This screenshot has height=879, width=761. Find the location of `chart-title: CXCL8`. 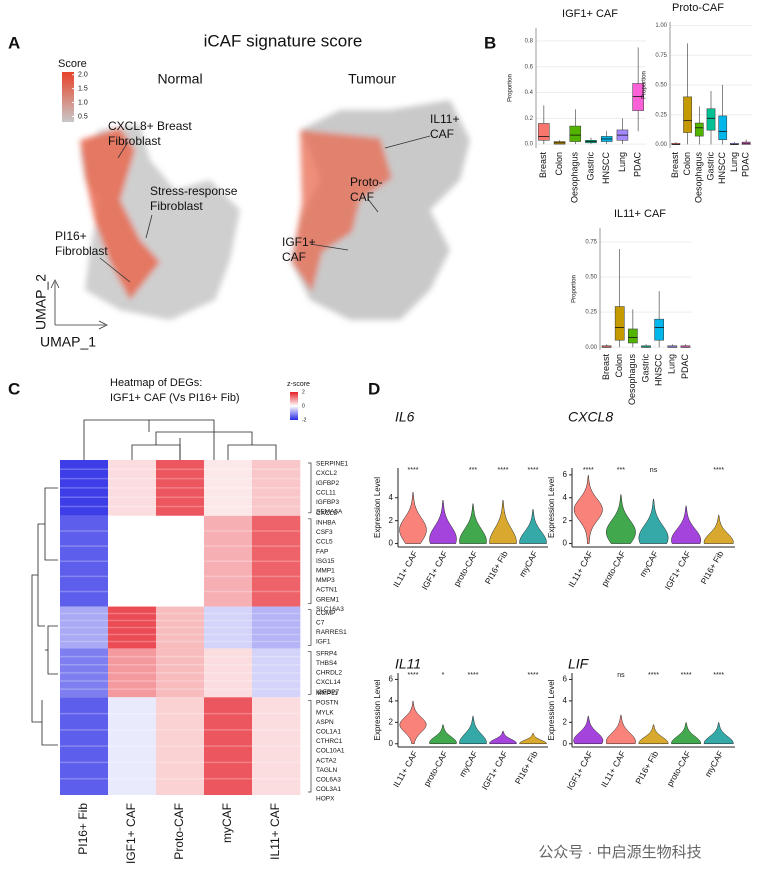

chart-title: CXCL8 is located at coordinates (590, 417).